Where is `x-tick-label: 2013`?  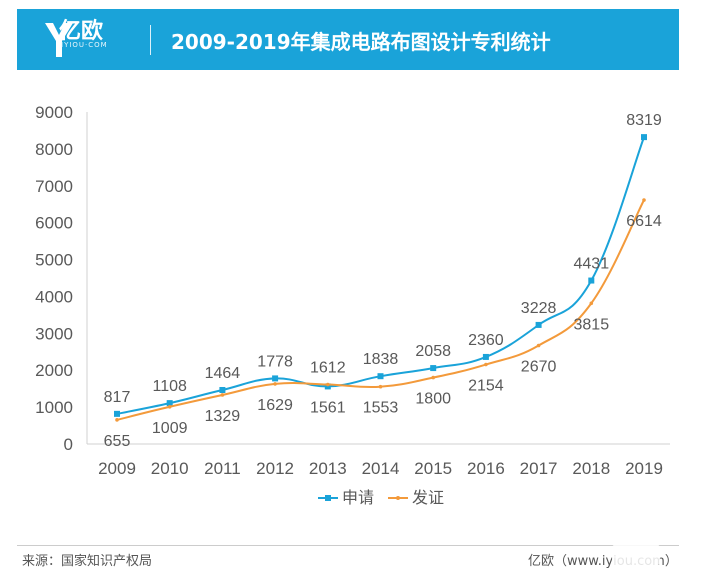
x-tick-label: 2013 is located at coordinates (328, 468).